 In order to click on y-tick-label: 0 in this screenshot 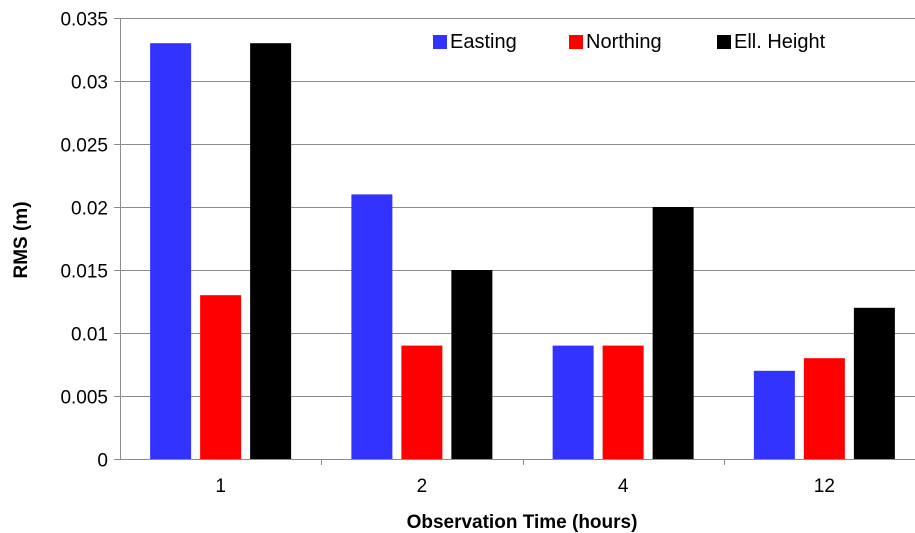, I will do `click(102, 461)`.